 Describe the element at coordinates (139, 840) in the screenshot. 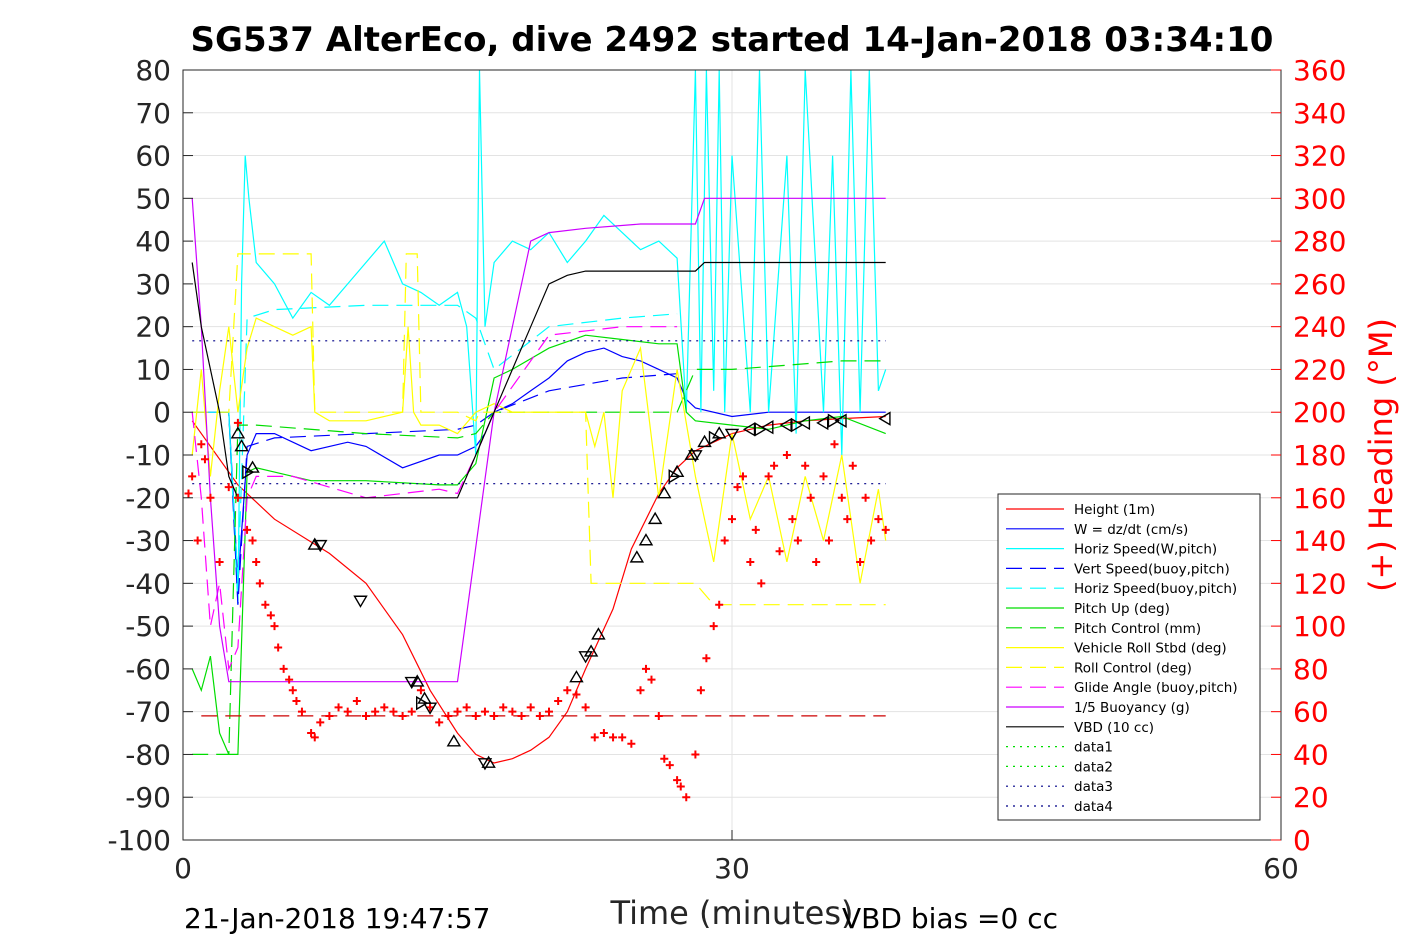

I see `y-tick-label: -100` at that location.